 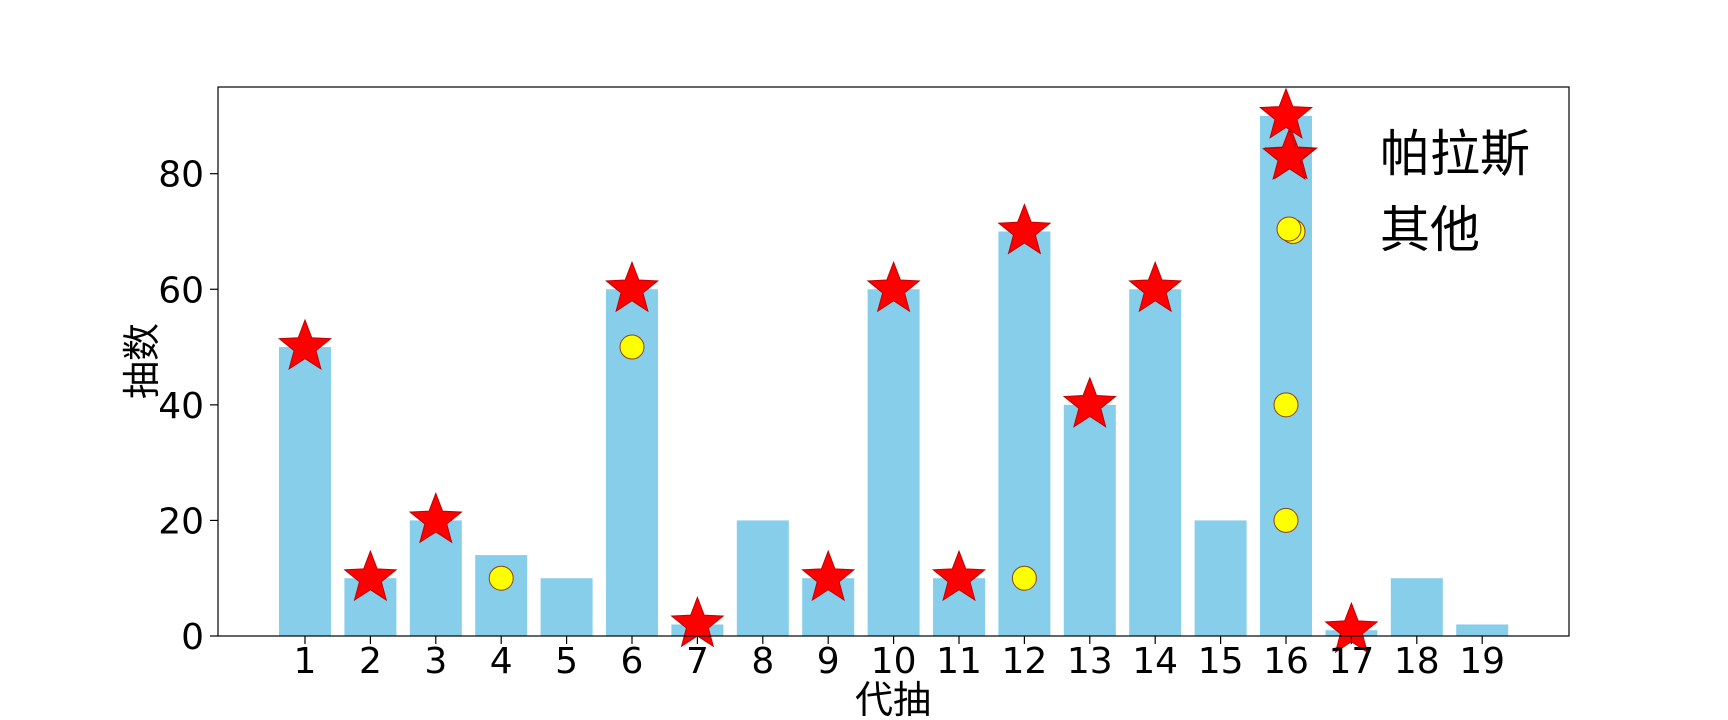 What do you see at coordinates (894, 661) in the screenshot?
I see `x-tick-label-10: 10` at bounding box center [894, 661].